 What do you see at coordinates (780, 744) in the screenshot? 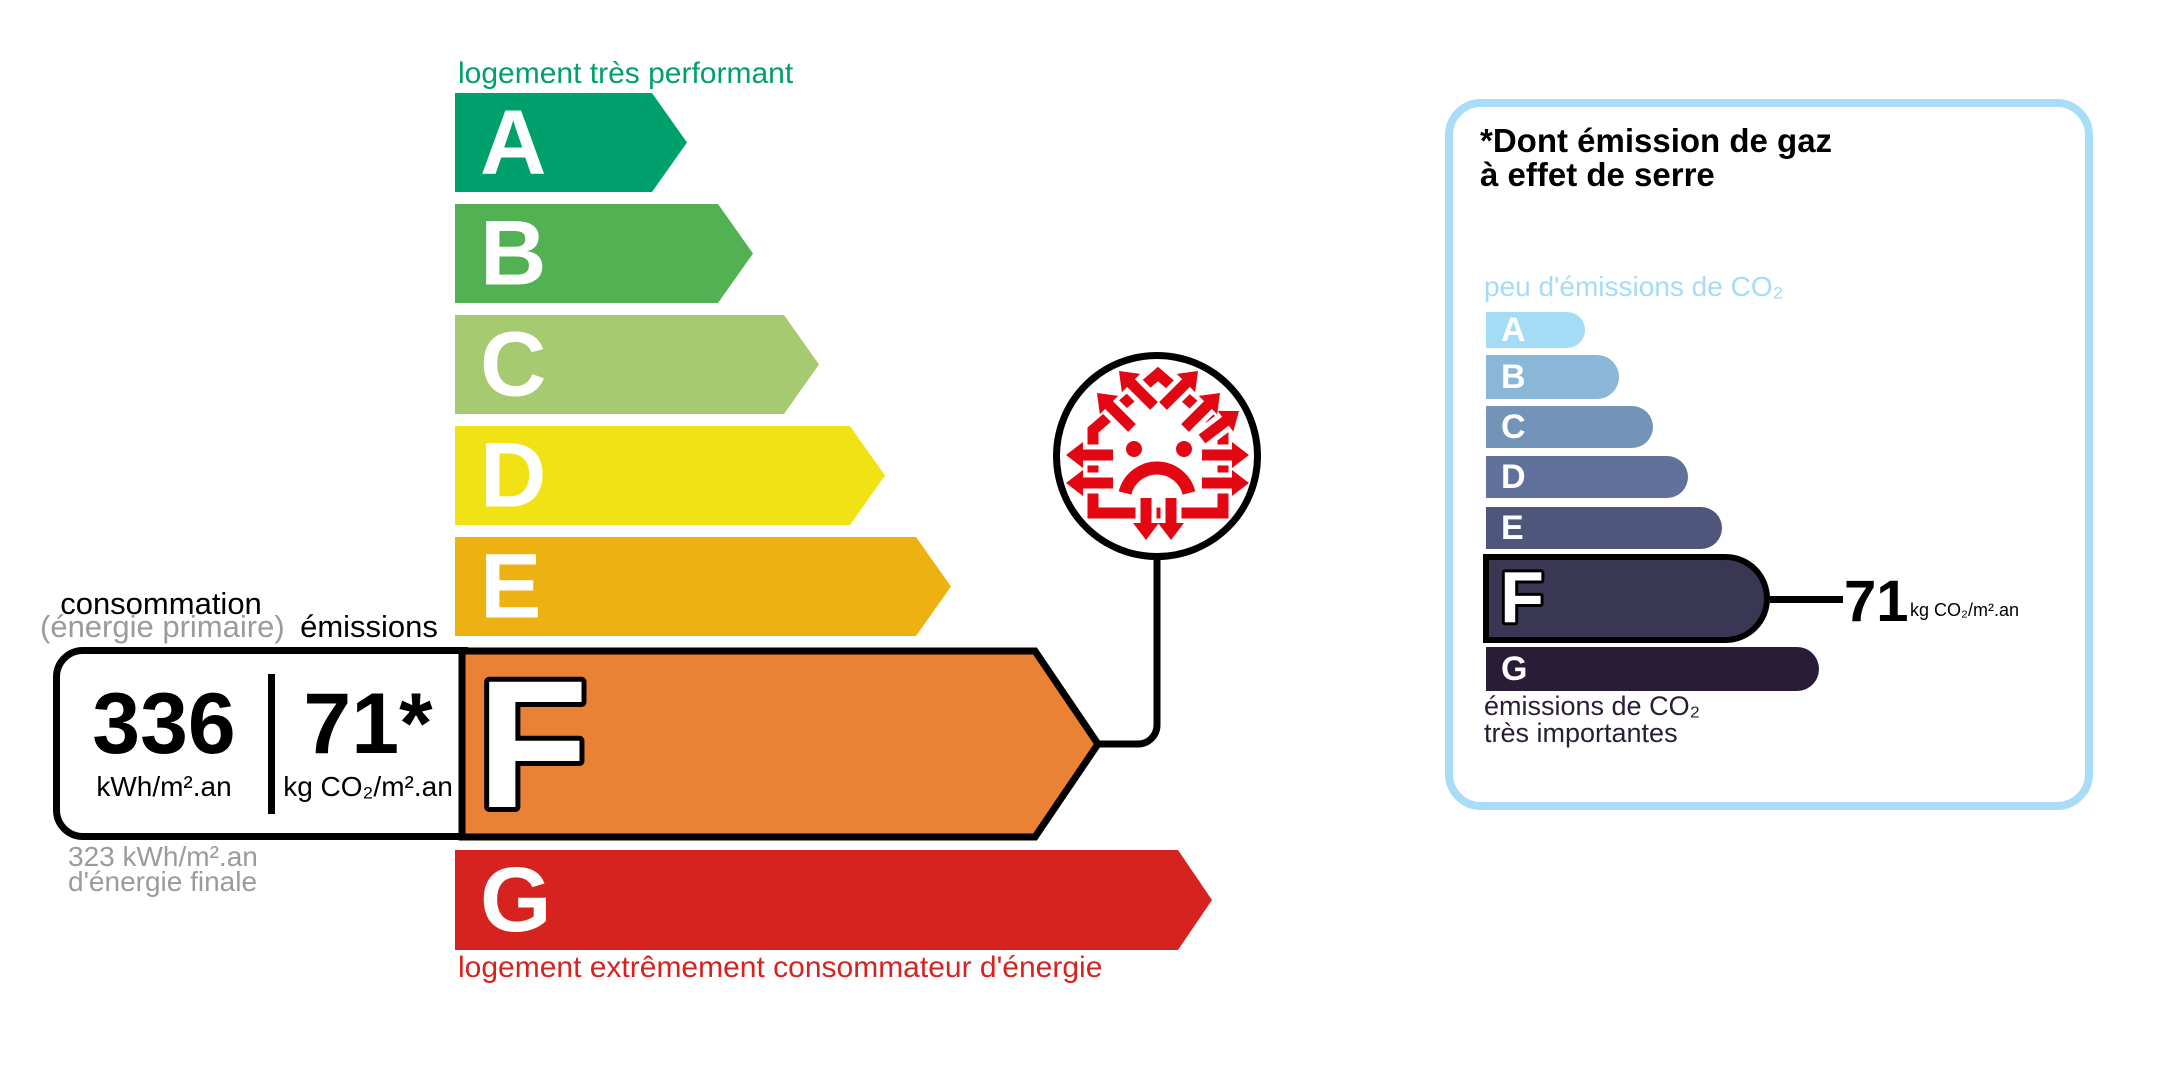
I see `energy-bar-F` at bounding box center [780, 744].